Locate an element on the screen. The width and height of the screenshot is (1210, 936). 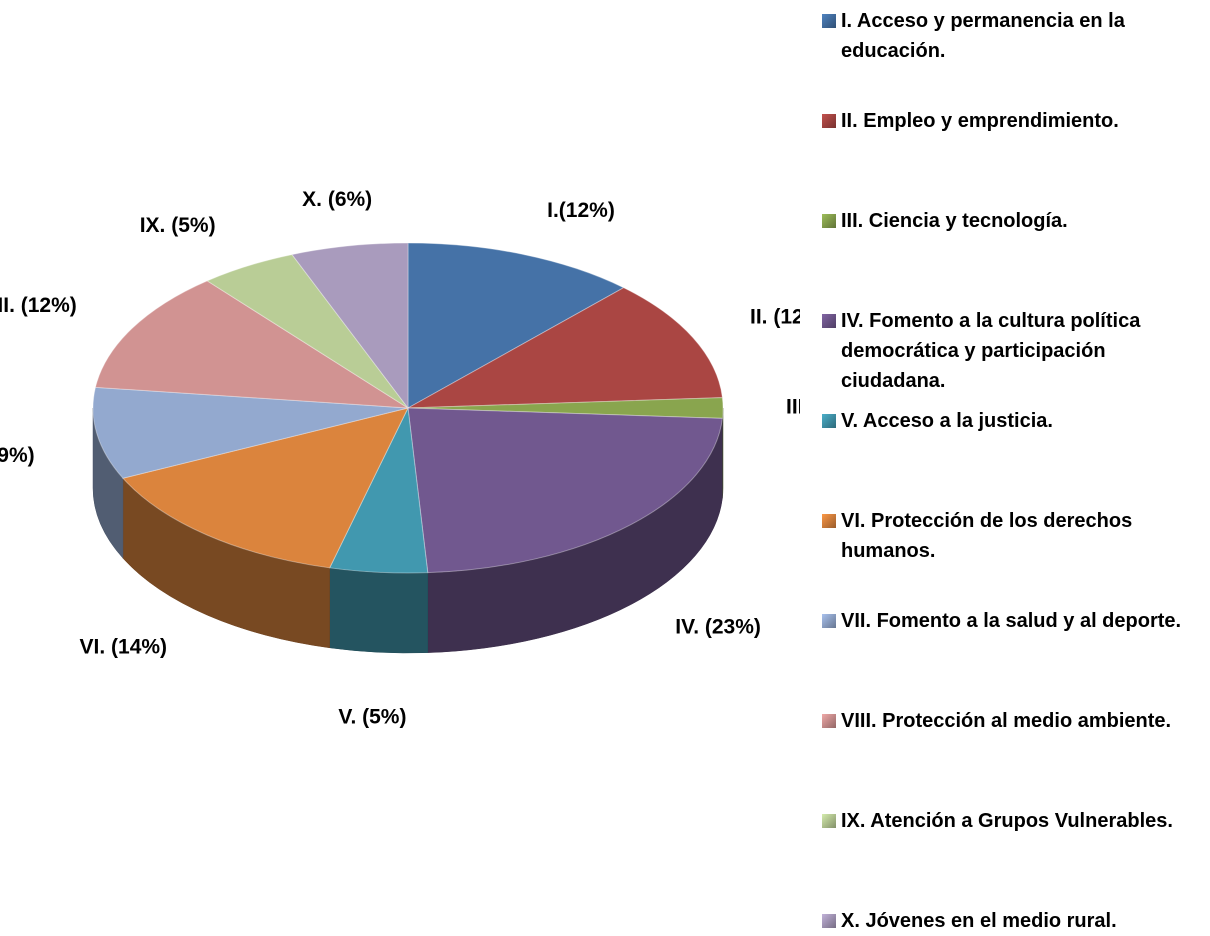
legend-label: III. Ciencia y tecnología. is located at coordinates (954, 221).